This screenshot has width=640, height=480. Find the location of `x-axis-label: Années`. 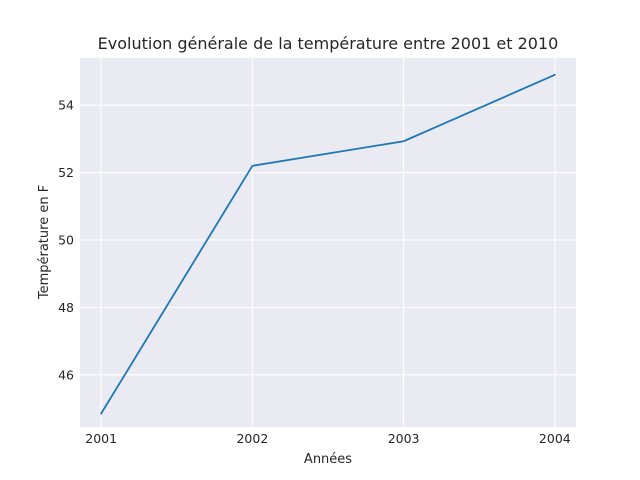

x-axis-label: Années is located at coordinates (328, 459).